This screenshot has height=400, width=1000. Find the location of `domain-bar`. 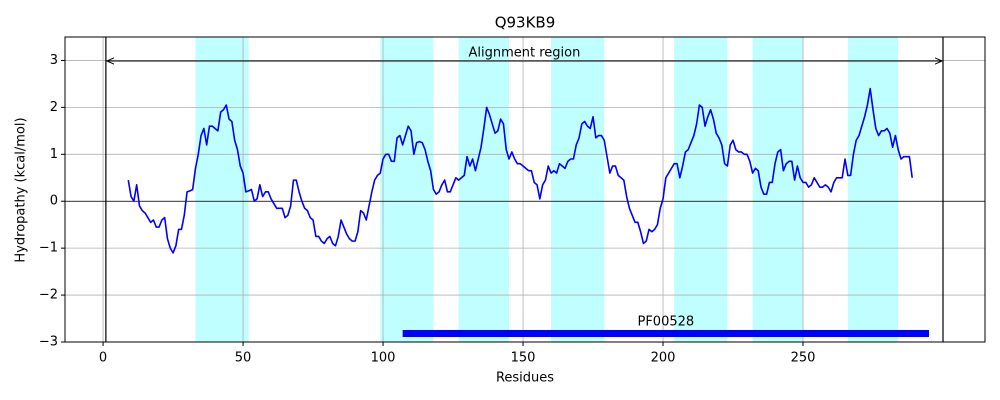

domain-bar is located at coordinates (666, 333).